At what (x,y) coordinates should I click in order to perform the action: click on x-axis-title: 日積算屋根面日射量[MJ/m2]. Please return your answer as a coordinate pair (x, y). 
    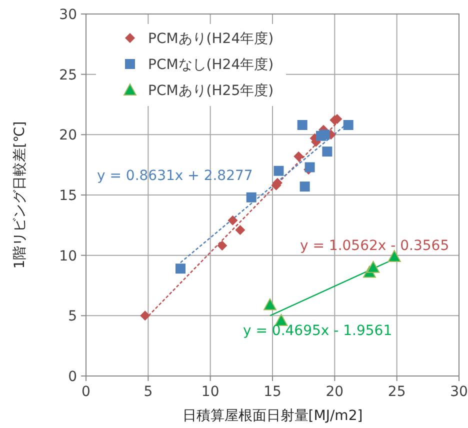
    Looking at the image, I should click on (272, 416).